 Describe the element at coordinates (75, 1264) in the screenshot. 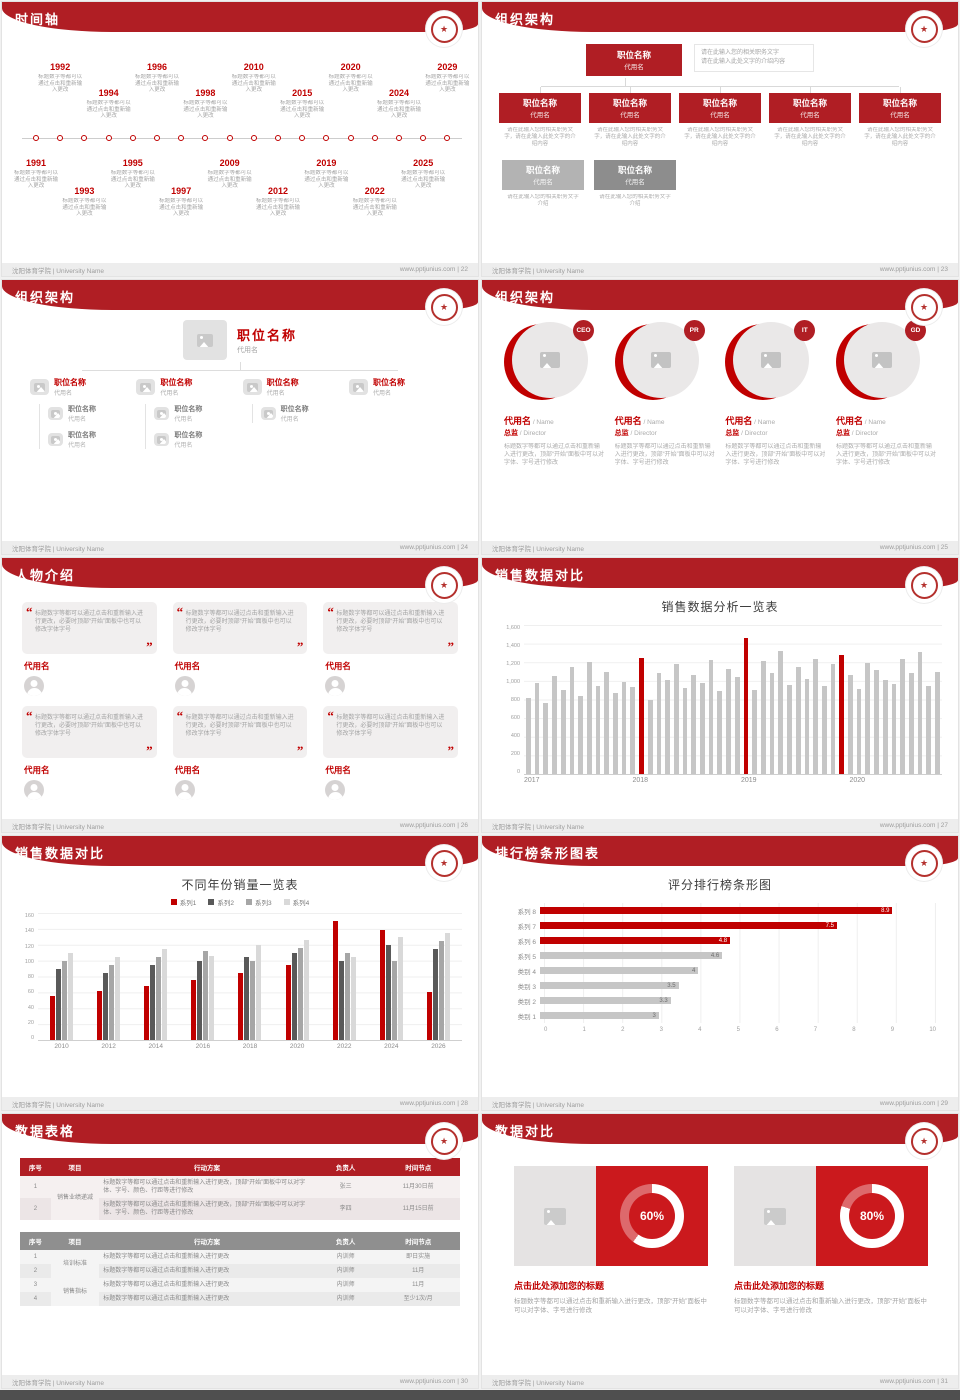

I see `cell-project: 培训标准` at that location.